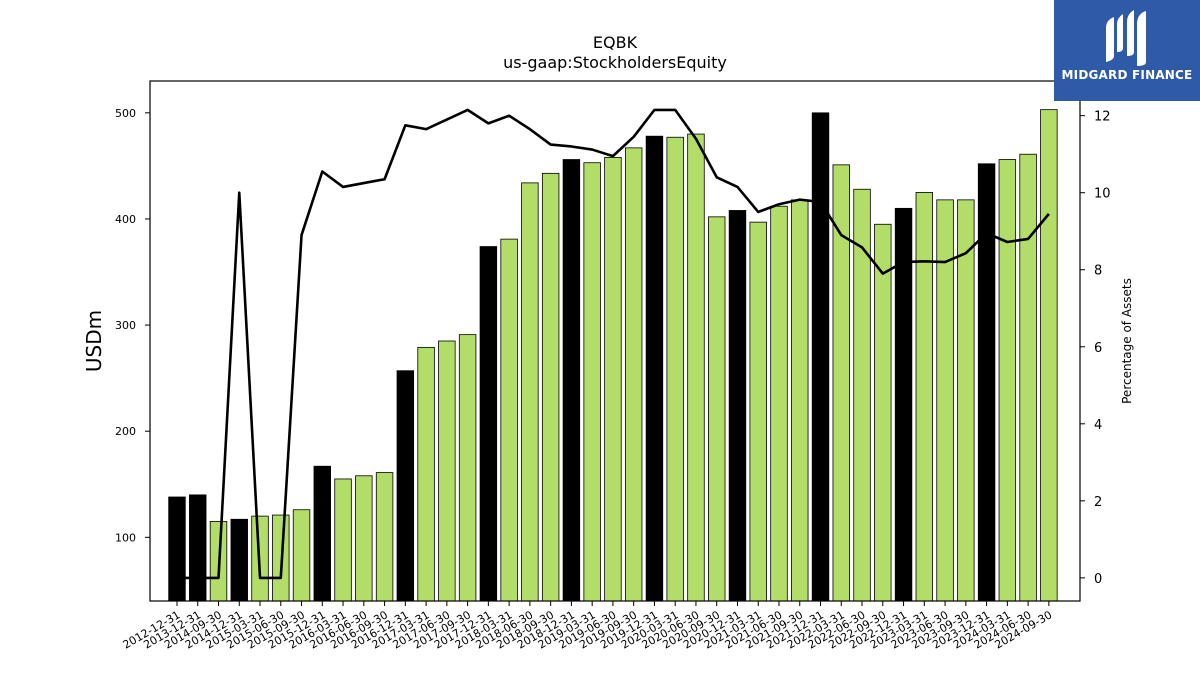 The height and width of the screenshot is (675, 1200). What do you see at coordinates (1127, 341) in the screenshot?
I see `y2-axis-label: Percentage of Assets` at bounding box center [1127, 341].